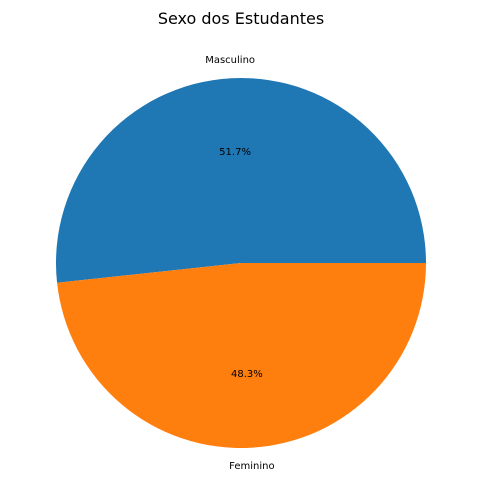 The height and width of the screenshot is (504, 482). I want to click on slice-label-feminino: Feminino, so click(251, 466).